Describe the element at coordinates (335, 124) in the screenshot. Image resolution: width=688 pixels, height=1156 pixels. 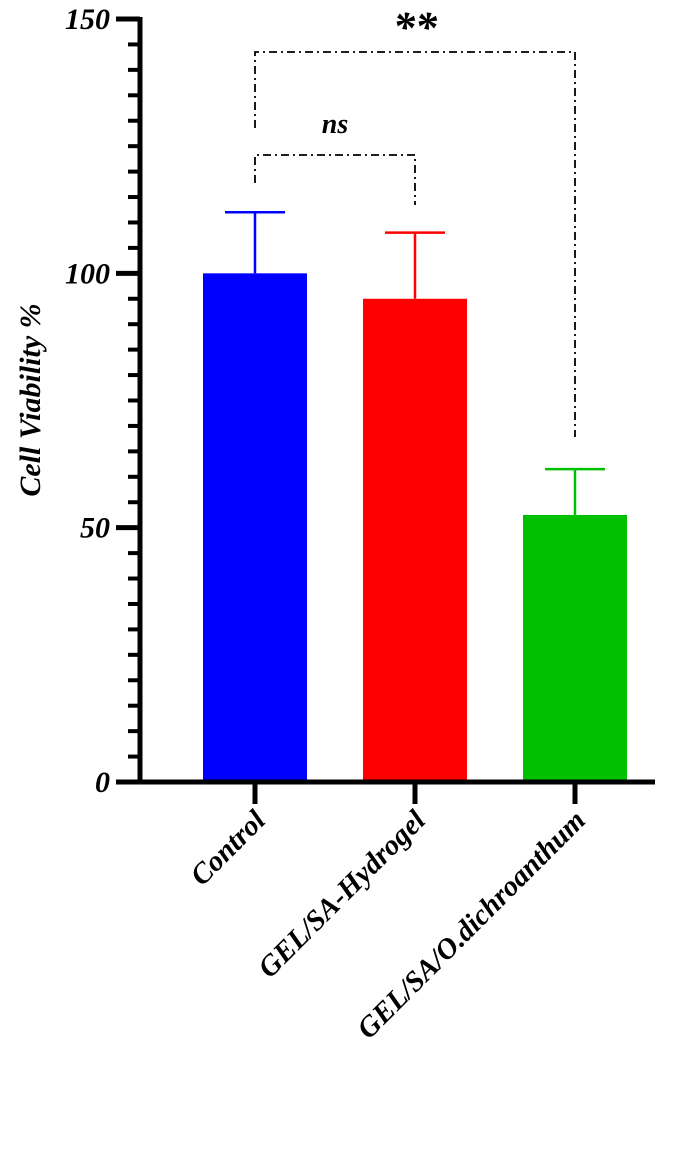
I see `annotation: ns` at that location.